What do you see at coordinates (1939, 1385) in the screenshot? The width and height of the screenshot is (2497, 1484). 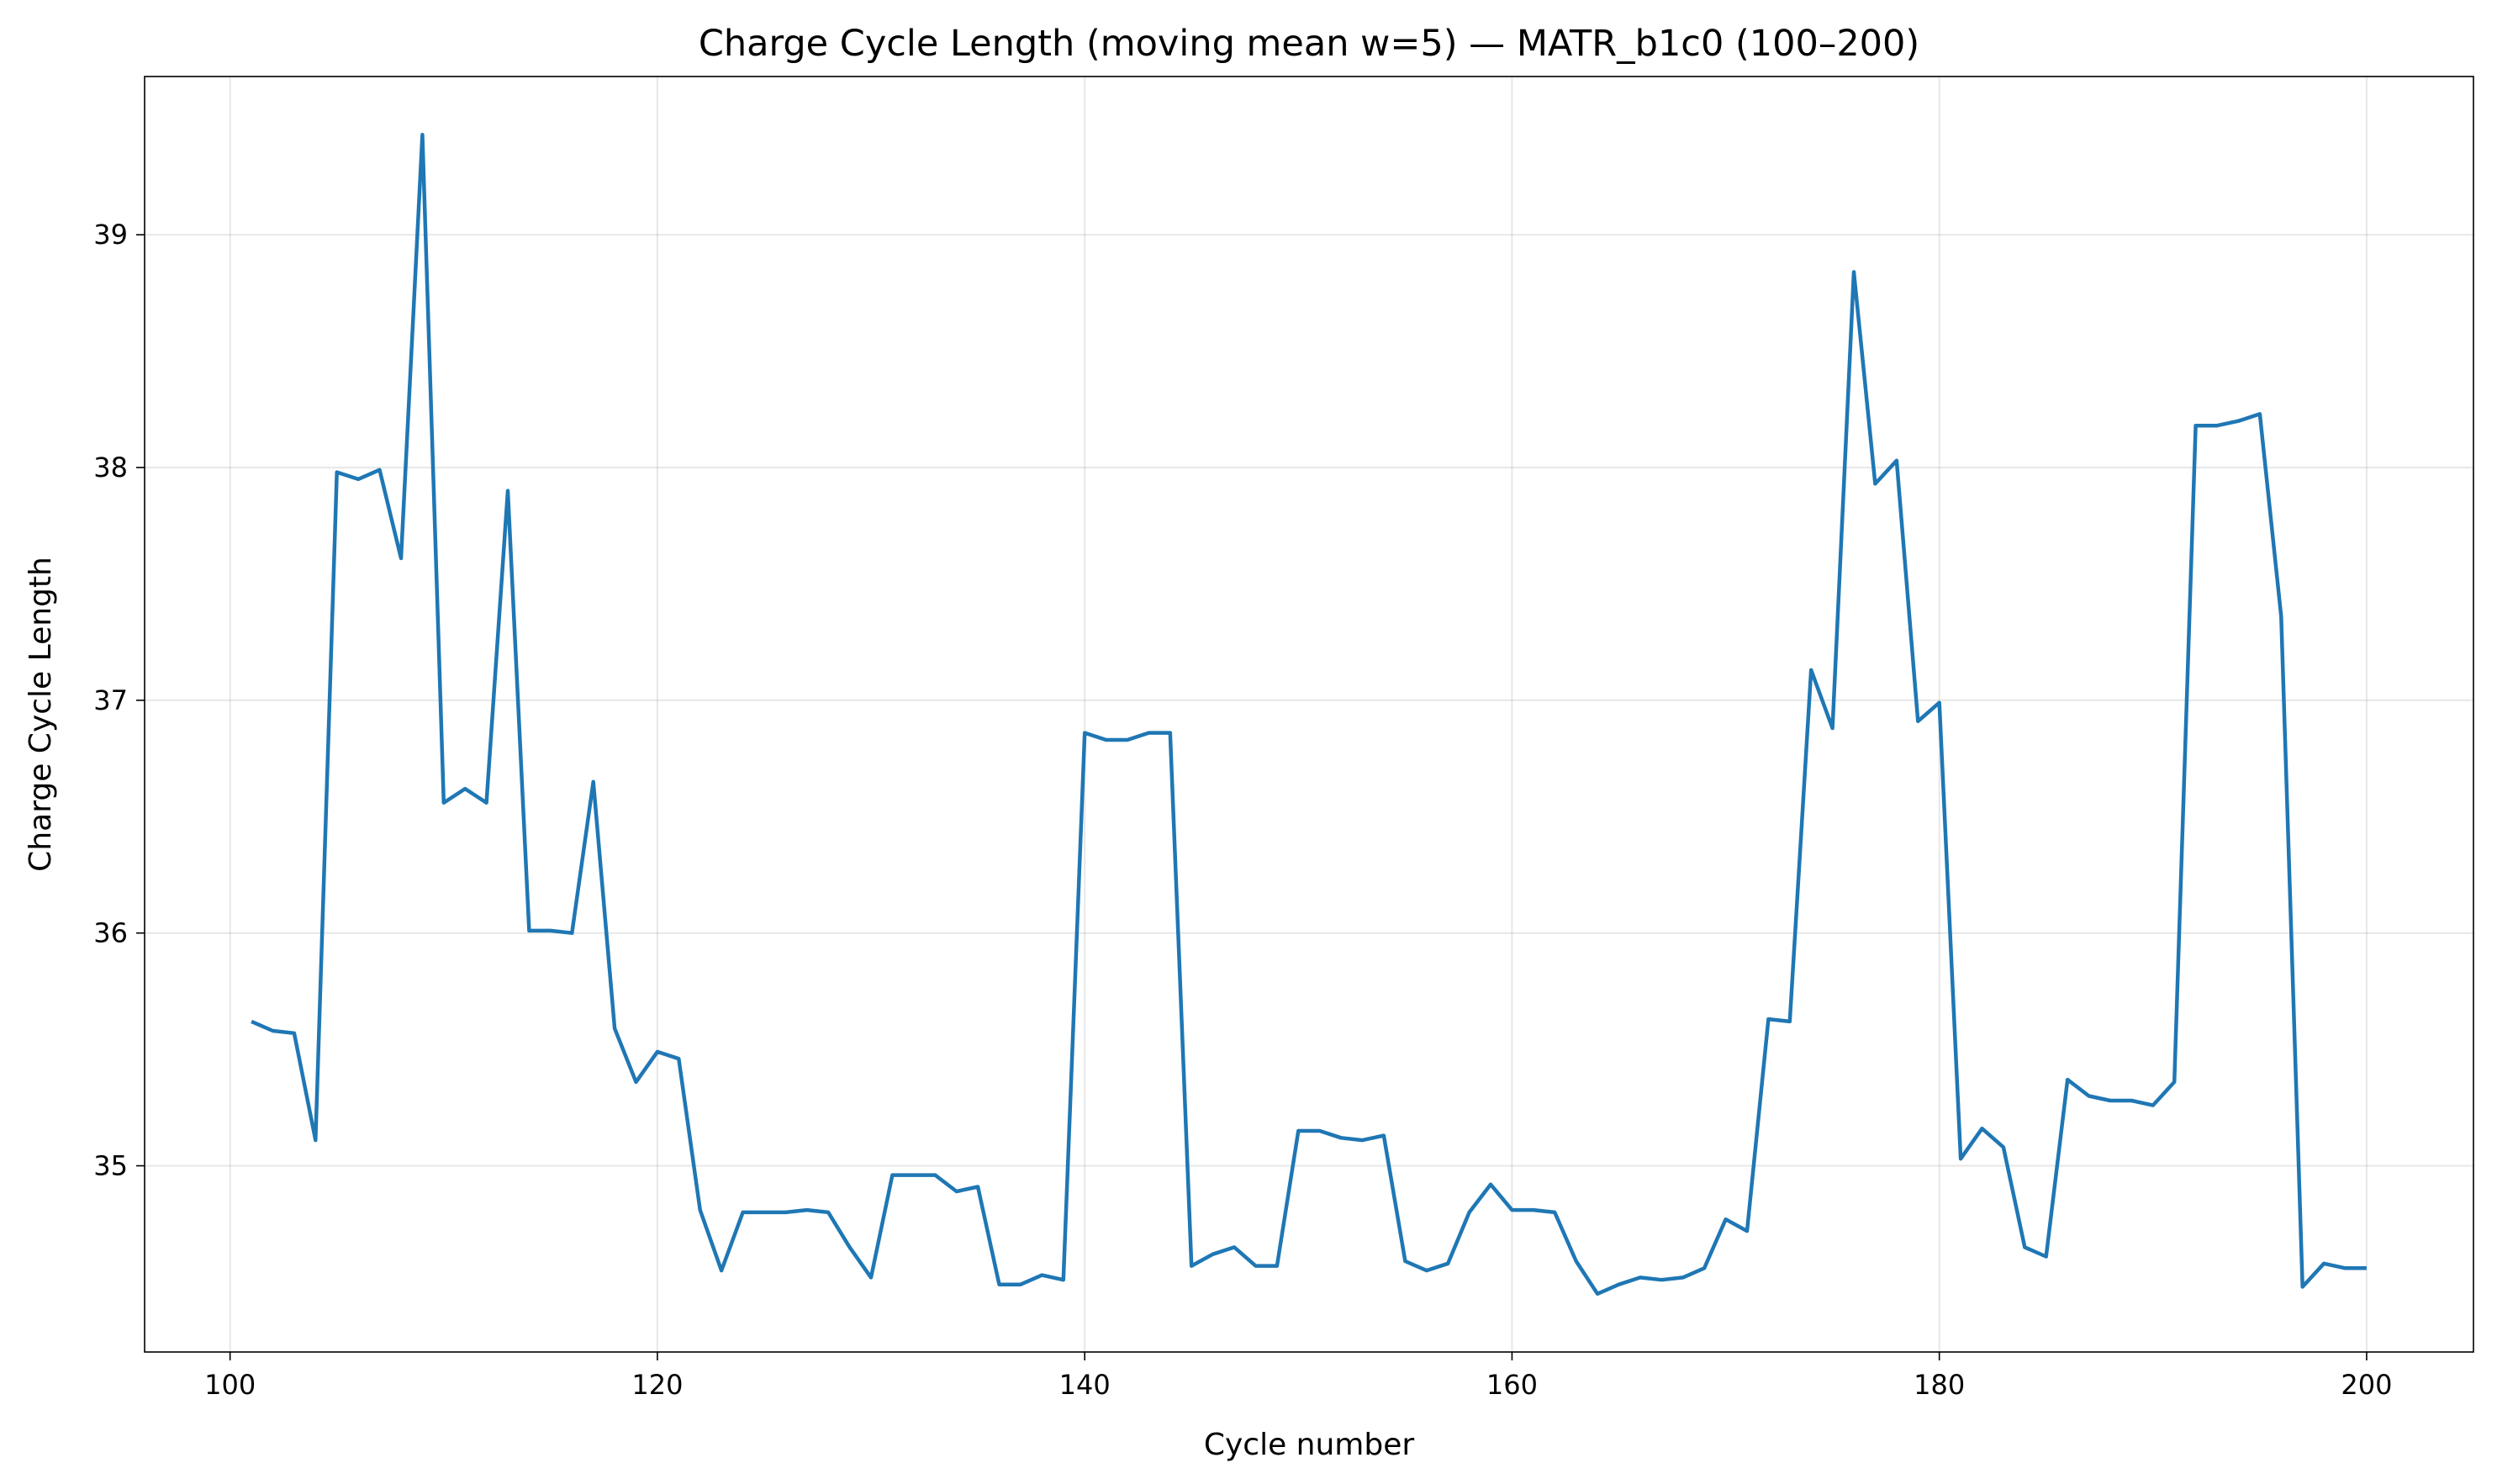 I see `x-tick-label: 180` at bounding box center [1939, 1385].